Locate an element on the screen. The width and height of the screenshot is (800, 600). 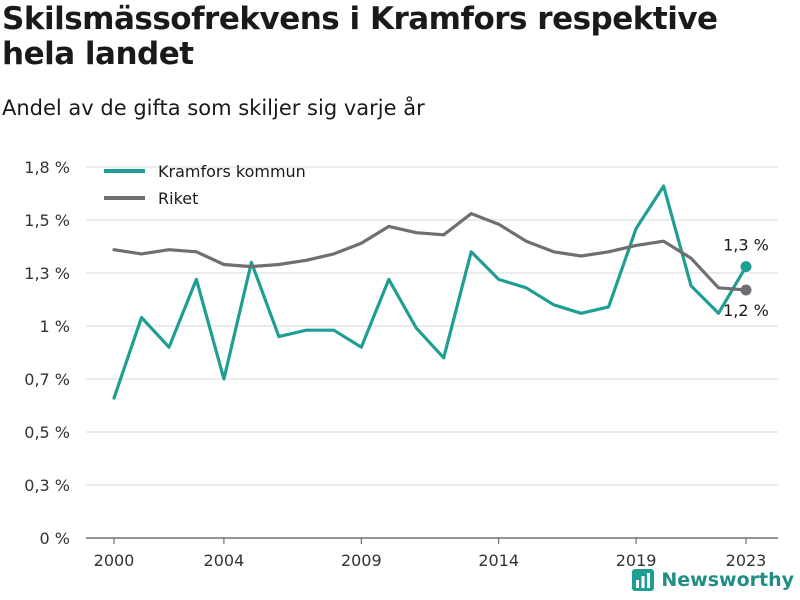
bar-chart-icon is located at coordinates (643, 580).